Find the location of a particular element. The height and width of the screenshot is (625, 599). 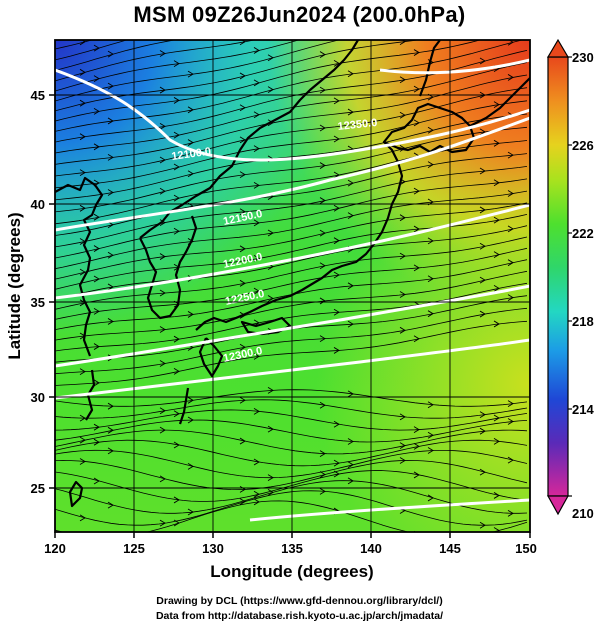

x-tick-145: 145 is located at coordinates (450, 548).